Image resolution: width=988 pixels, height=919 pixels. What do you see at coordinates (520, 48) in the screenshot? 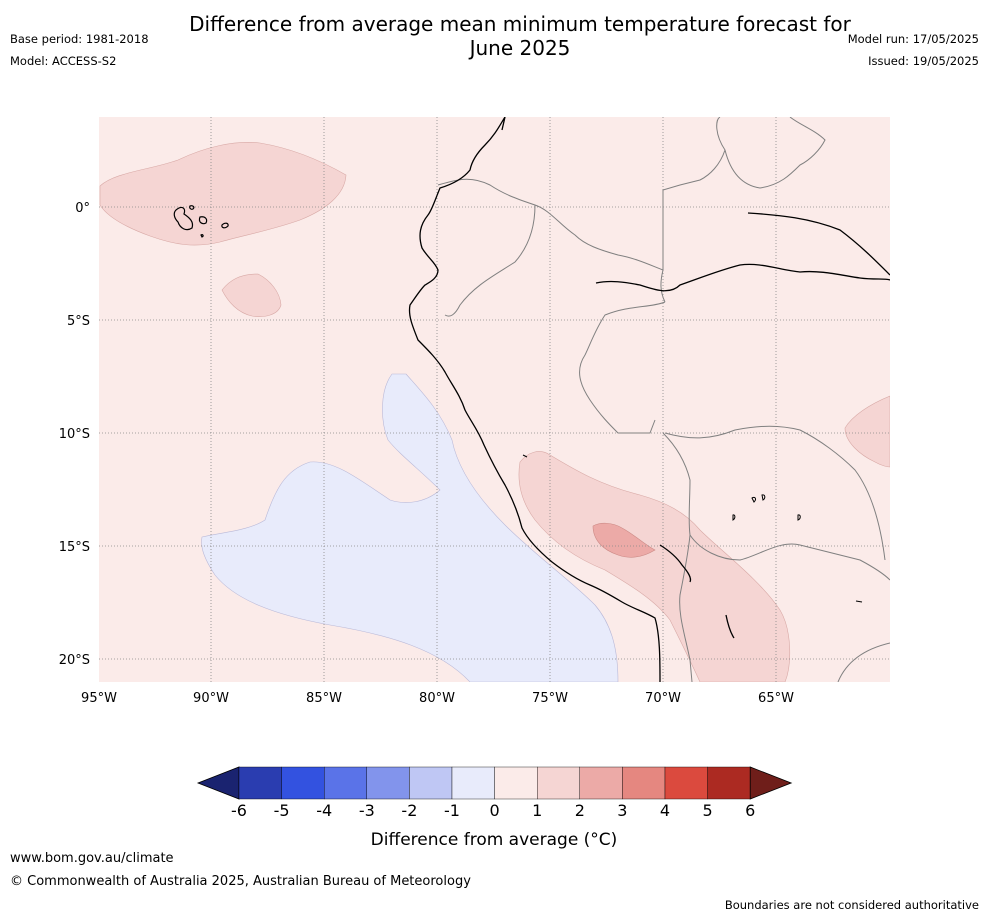
I see `title-line-2: June 2025` at bounding box center [520, 48].